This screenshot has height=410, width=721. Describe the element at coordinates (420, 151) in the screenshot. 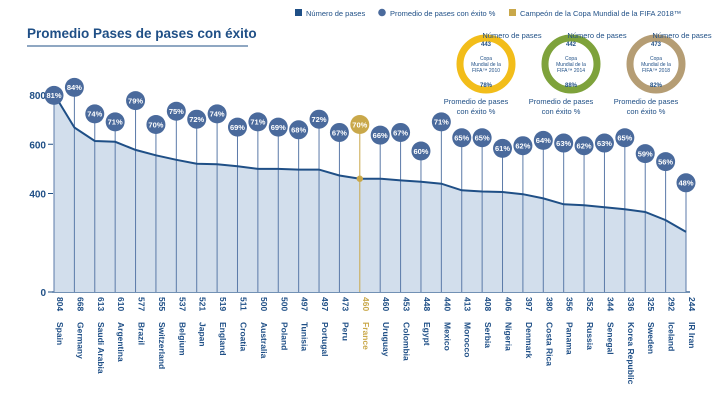

I see `pct-label-18: 60%` at that location.